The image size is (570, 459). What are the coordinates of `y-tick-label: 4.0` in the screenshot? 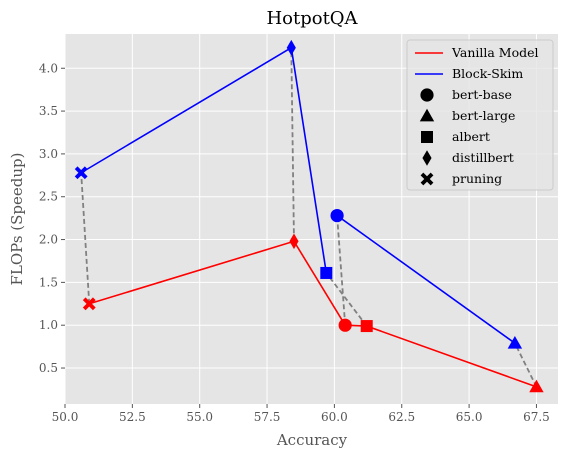 It's located at (48, 68).